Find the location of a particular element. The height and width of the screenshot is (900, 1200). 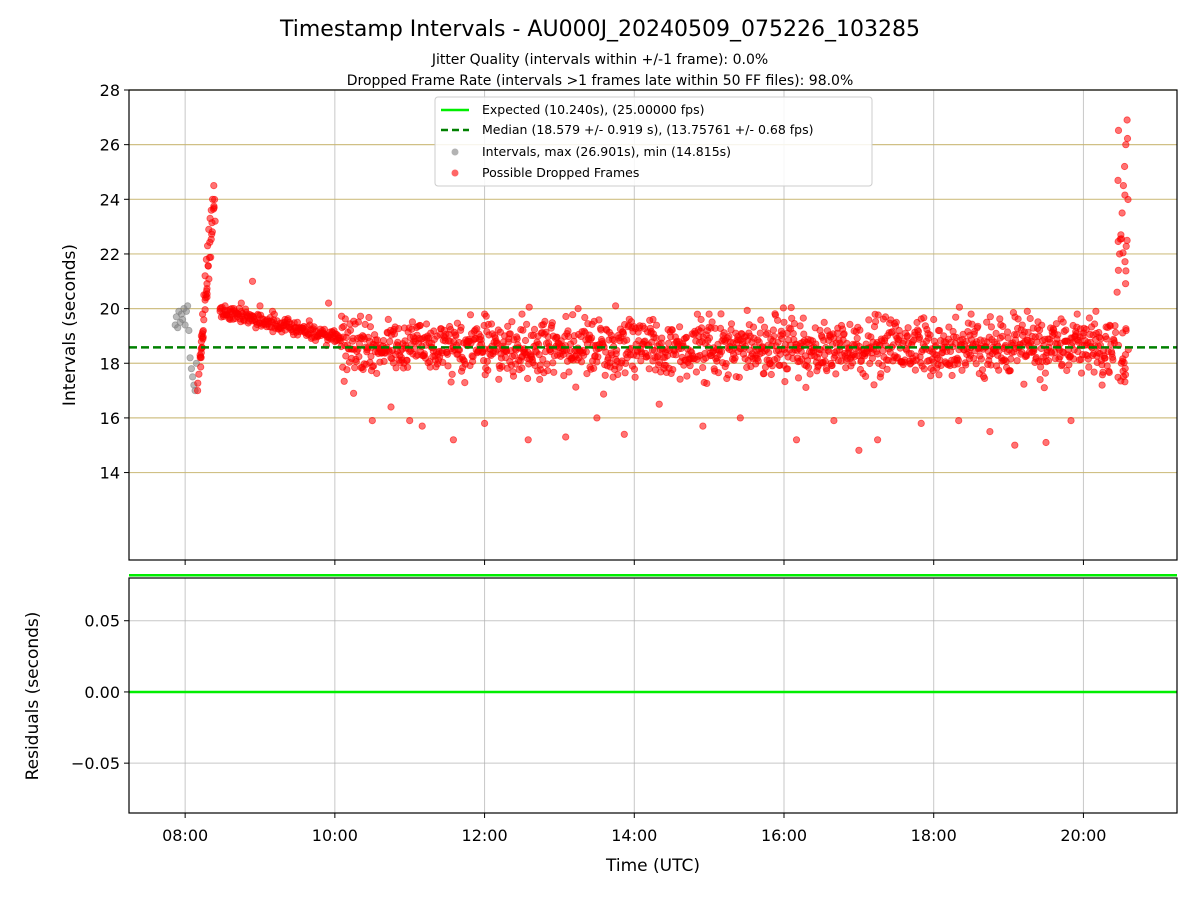

x-tick-label: 20:00 is located at coordinates (1083, 835).